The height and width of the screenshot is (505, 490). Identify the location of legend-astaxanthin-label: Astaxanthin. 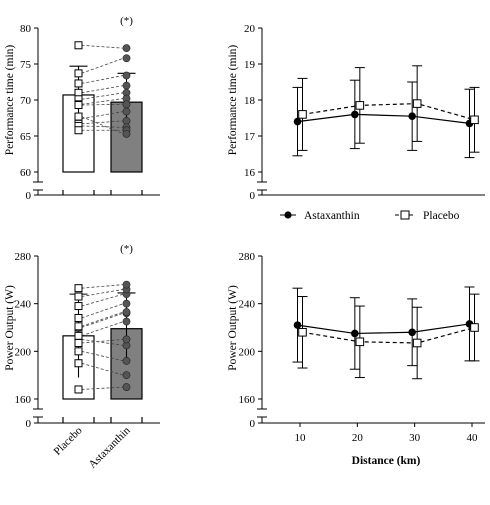
(332, 216).